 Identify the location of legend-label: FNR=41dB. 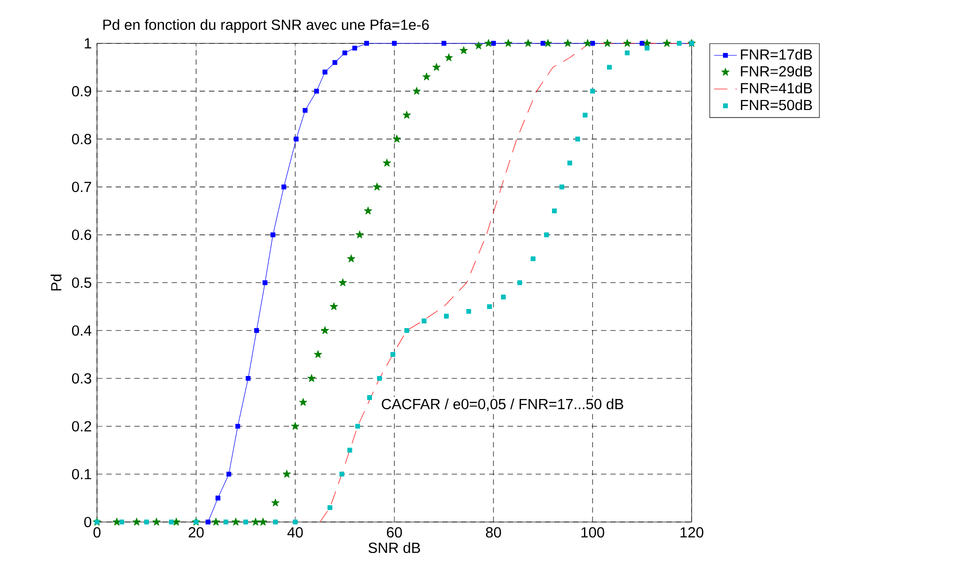
(776, 88).